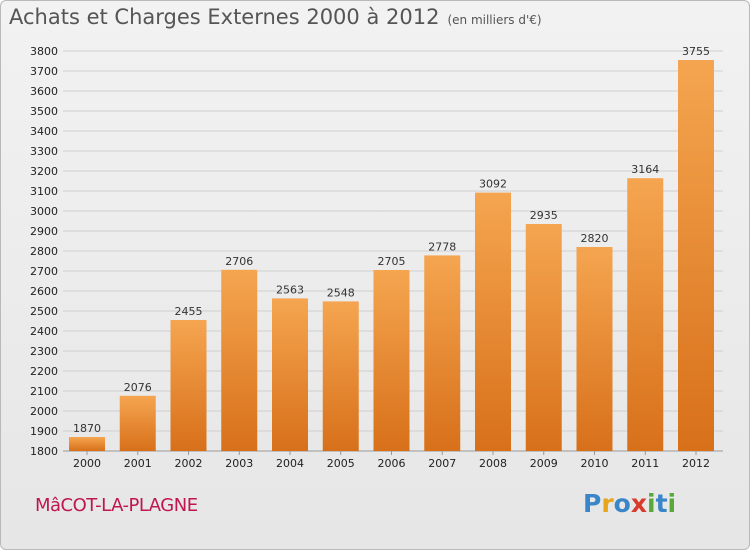  Describe the element at coordinates (290, 289) in the screenshot. I see `data-label-2004: 2563` at that location.